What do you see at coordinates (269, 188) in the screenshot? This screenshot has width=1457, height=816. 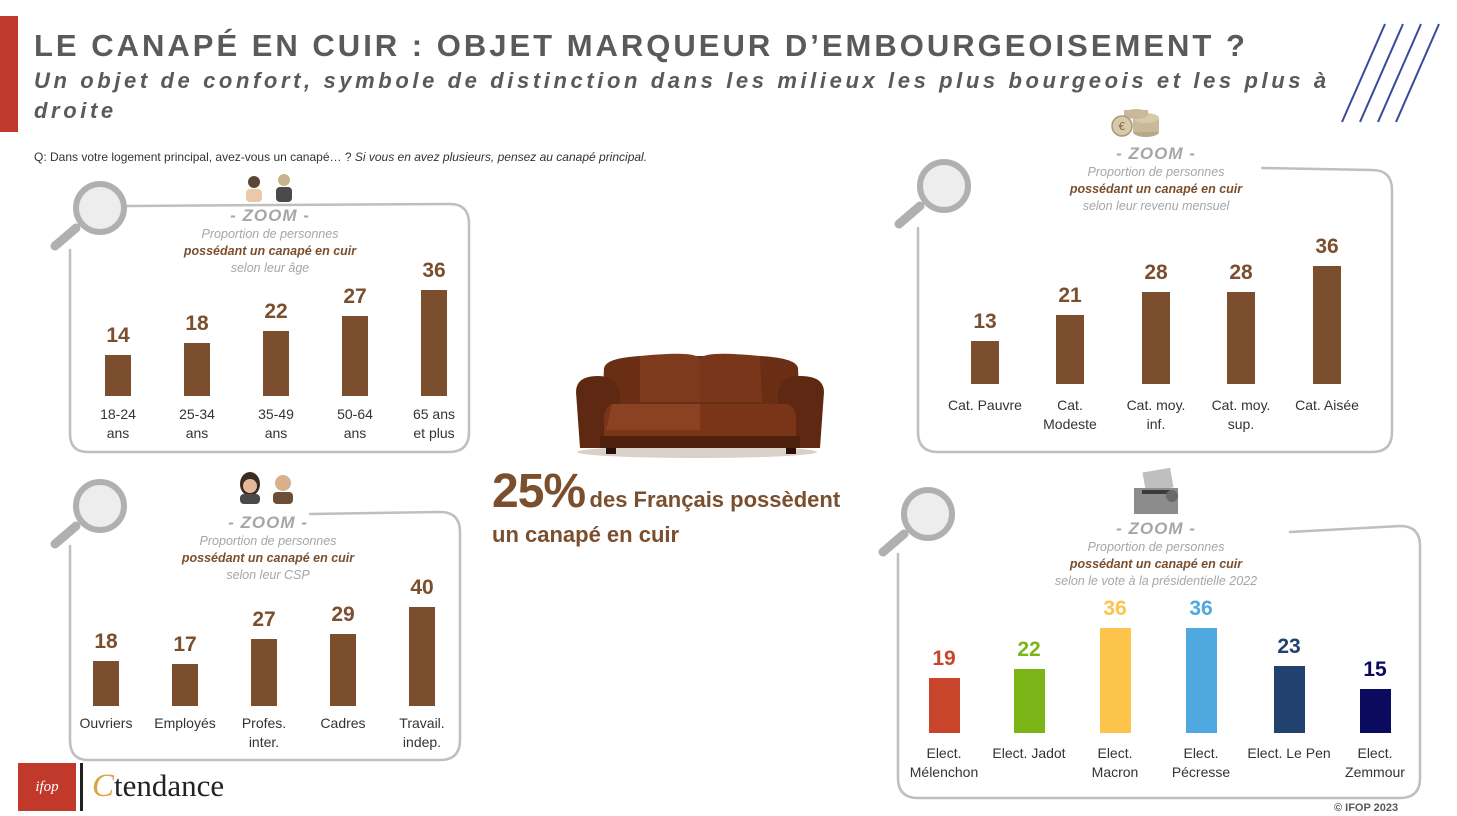 I see `people-age-icon` at bounding box center [269, 188].